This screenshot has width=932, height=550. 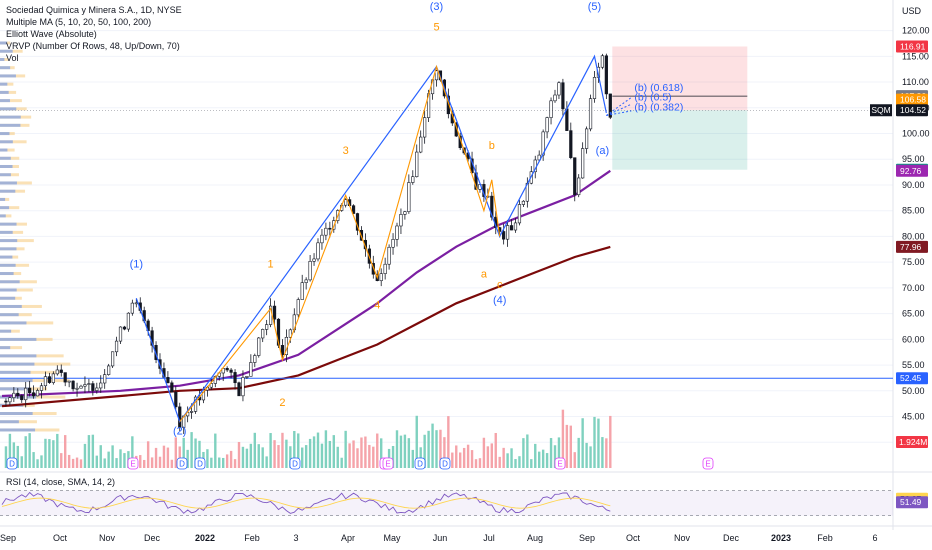 I want to click on time-tick: Nov, so click(x=107, y=538).